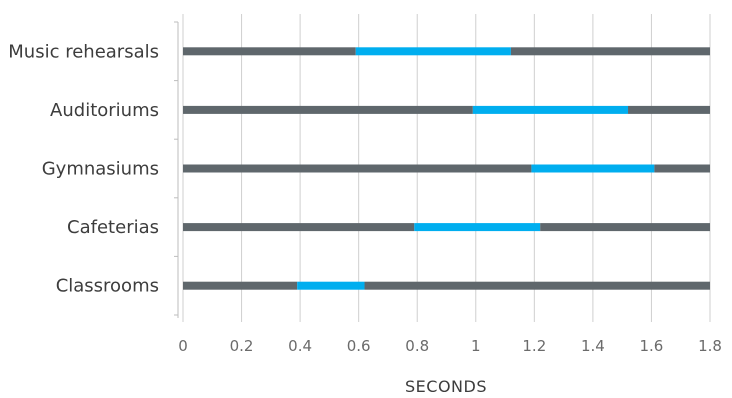 The width and height of the screenshot is (732, 398). Describe the element at coordinates (113, 227) in the screenshot. I see `category-label: Cafeterias` at that location.